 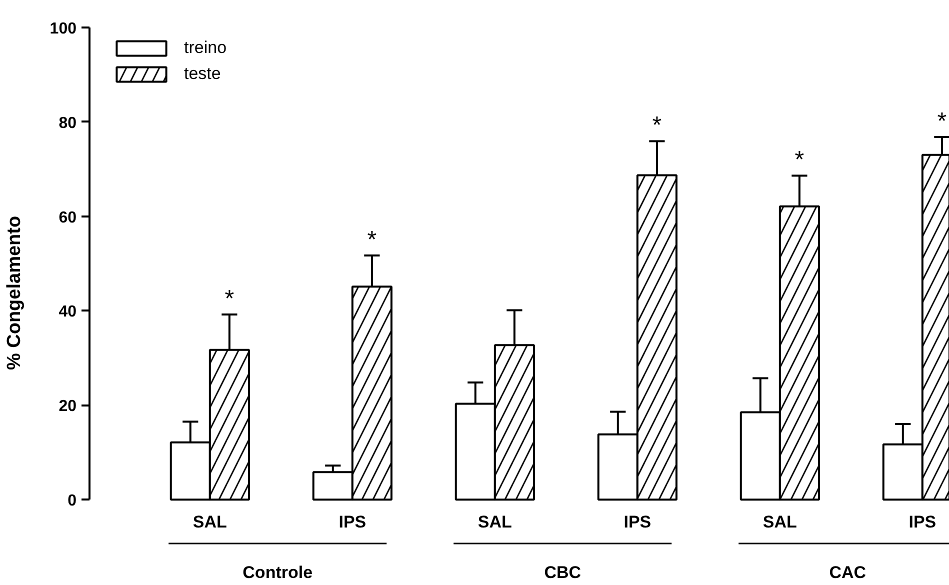 What do you see at coordinates (563, 572) in the screenshot?
I see `text: CBC` at bounding box center [563, 572].